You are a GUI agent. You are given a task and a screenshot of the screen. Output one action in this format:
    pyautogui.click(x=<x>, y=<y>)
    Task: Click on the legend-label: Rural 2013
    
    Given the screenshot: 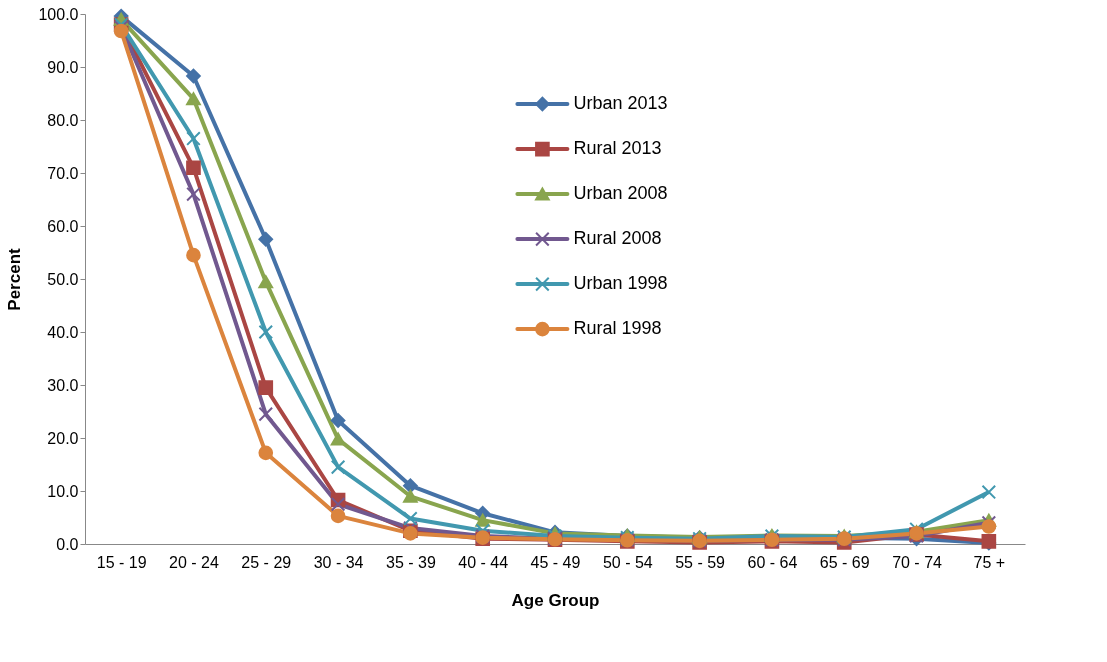 What is the action you would take?
    pyautogui.click(x=617, y=148)
    